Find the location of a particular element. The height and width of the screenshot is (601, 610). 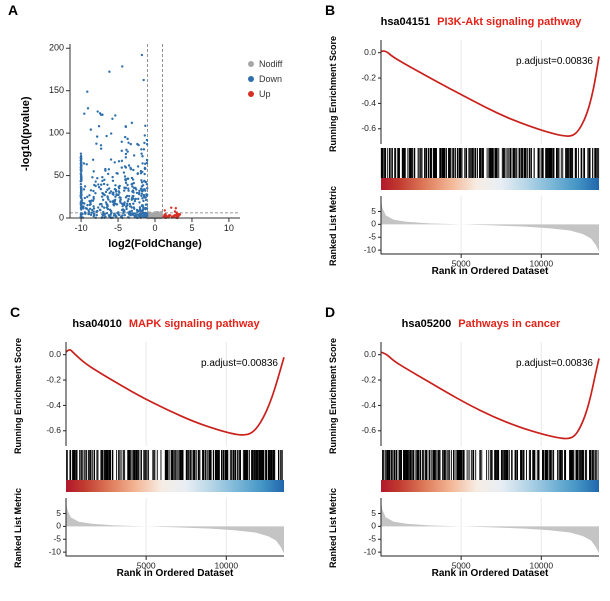

panel-d-label: D is located at coordinates (330, 312).